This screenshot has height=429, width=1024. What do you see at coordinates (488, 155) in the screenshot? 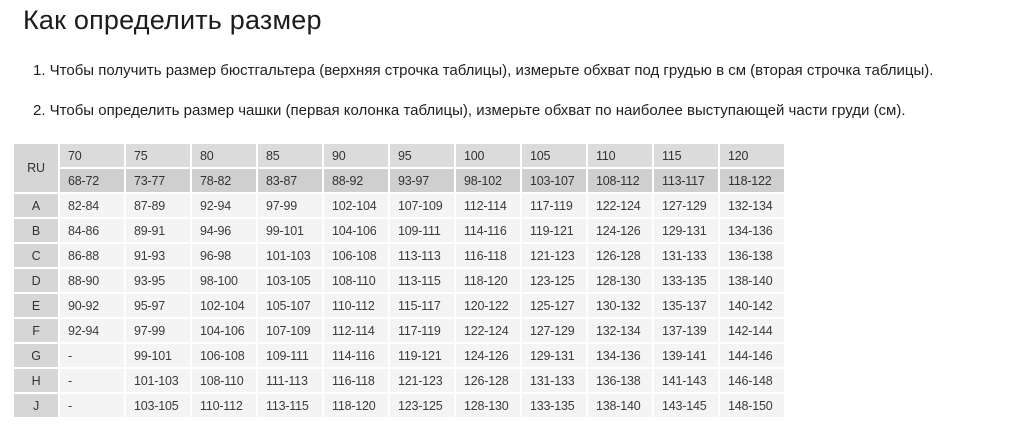
I see `band-size-header: 100` at bounding box center [488, 155].